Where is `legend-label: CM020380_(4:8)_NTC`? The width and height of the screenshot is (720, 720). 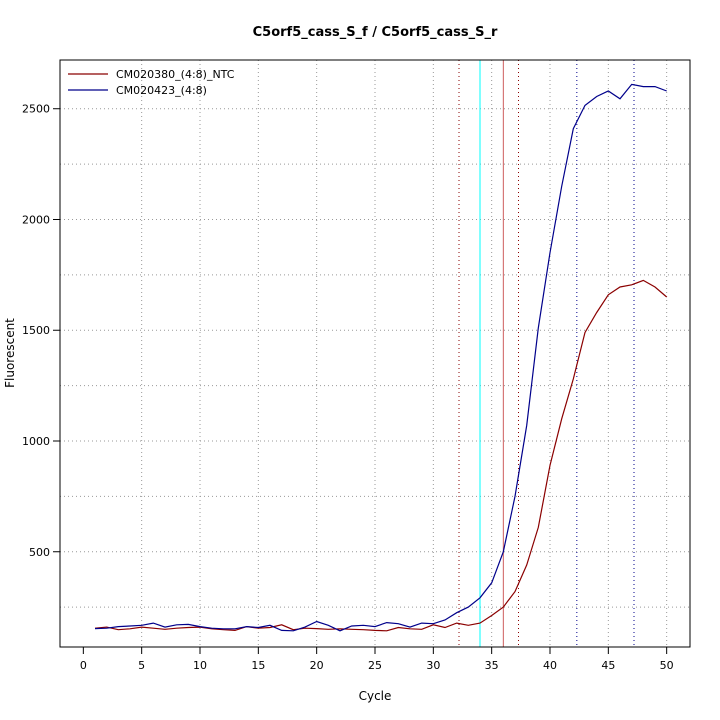
legend-label: CM020380_(4:8)_NTC is located at coordinates (175, 74).